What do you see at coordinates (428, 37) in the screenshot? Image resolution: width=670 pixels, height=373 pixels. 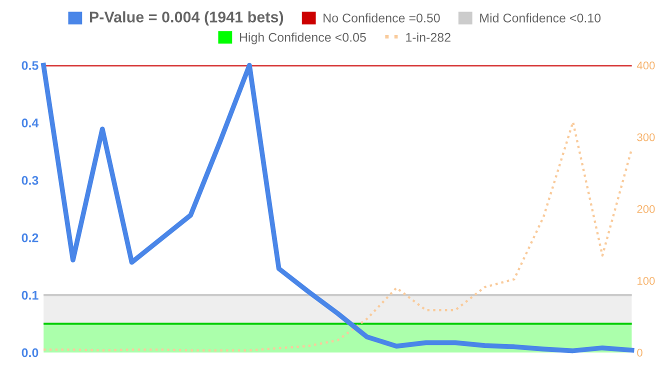 I see `legend-label: 1-in-282` at bounding box center [428, 37].